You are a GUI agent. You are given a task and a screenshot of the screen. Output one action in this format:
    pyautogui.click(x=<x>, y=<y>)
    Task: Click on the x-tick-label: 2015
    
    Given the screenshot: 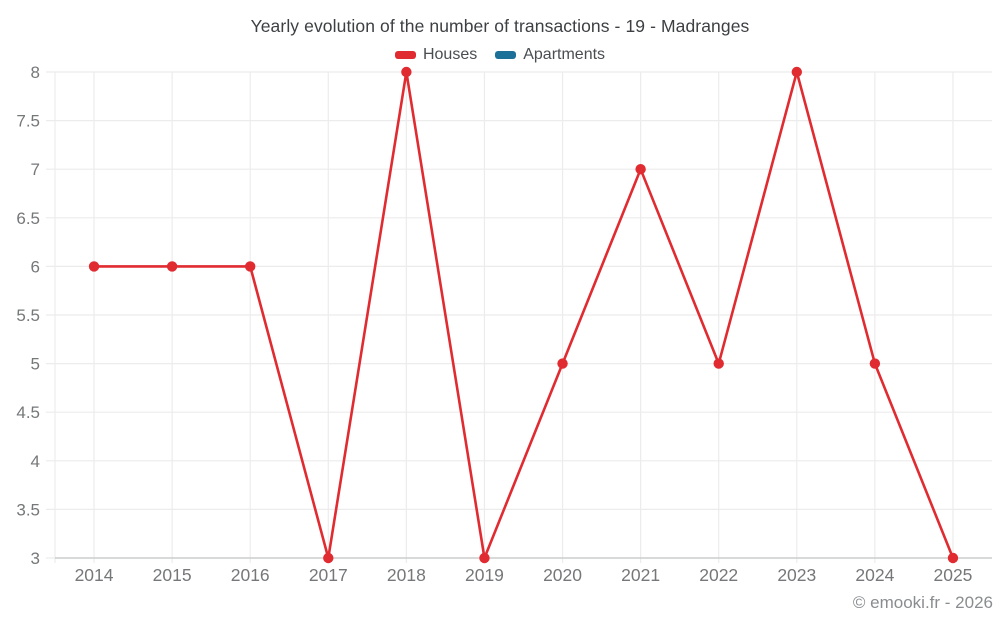 What is the action you would take?
    pyautogui.click(x=172, y=575)
    